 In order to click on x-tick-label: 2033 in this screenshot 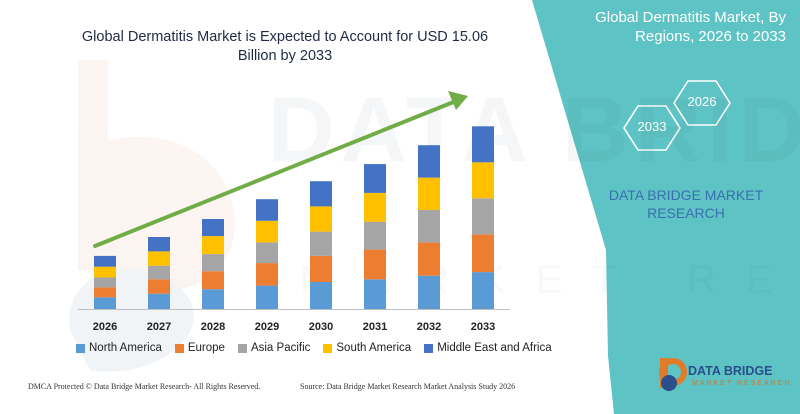, I will do `click(483, 327)`.